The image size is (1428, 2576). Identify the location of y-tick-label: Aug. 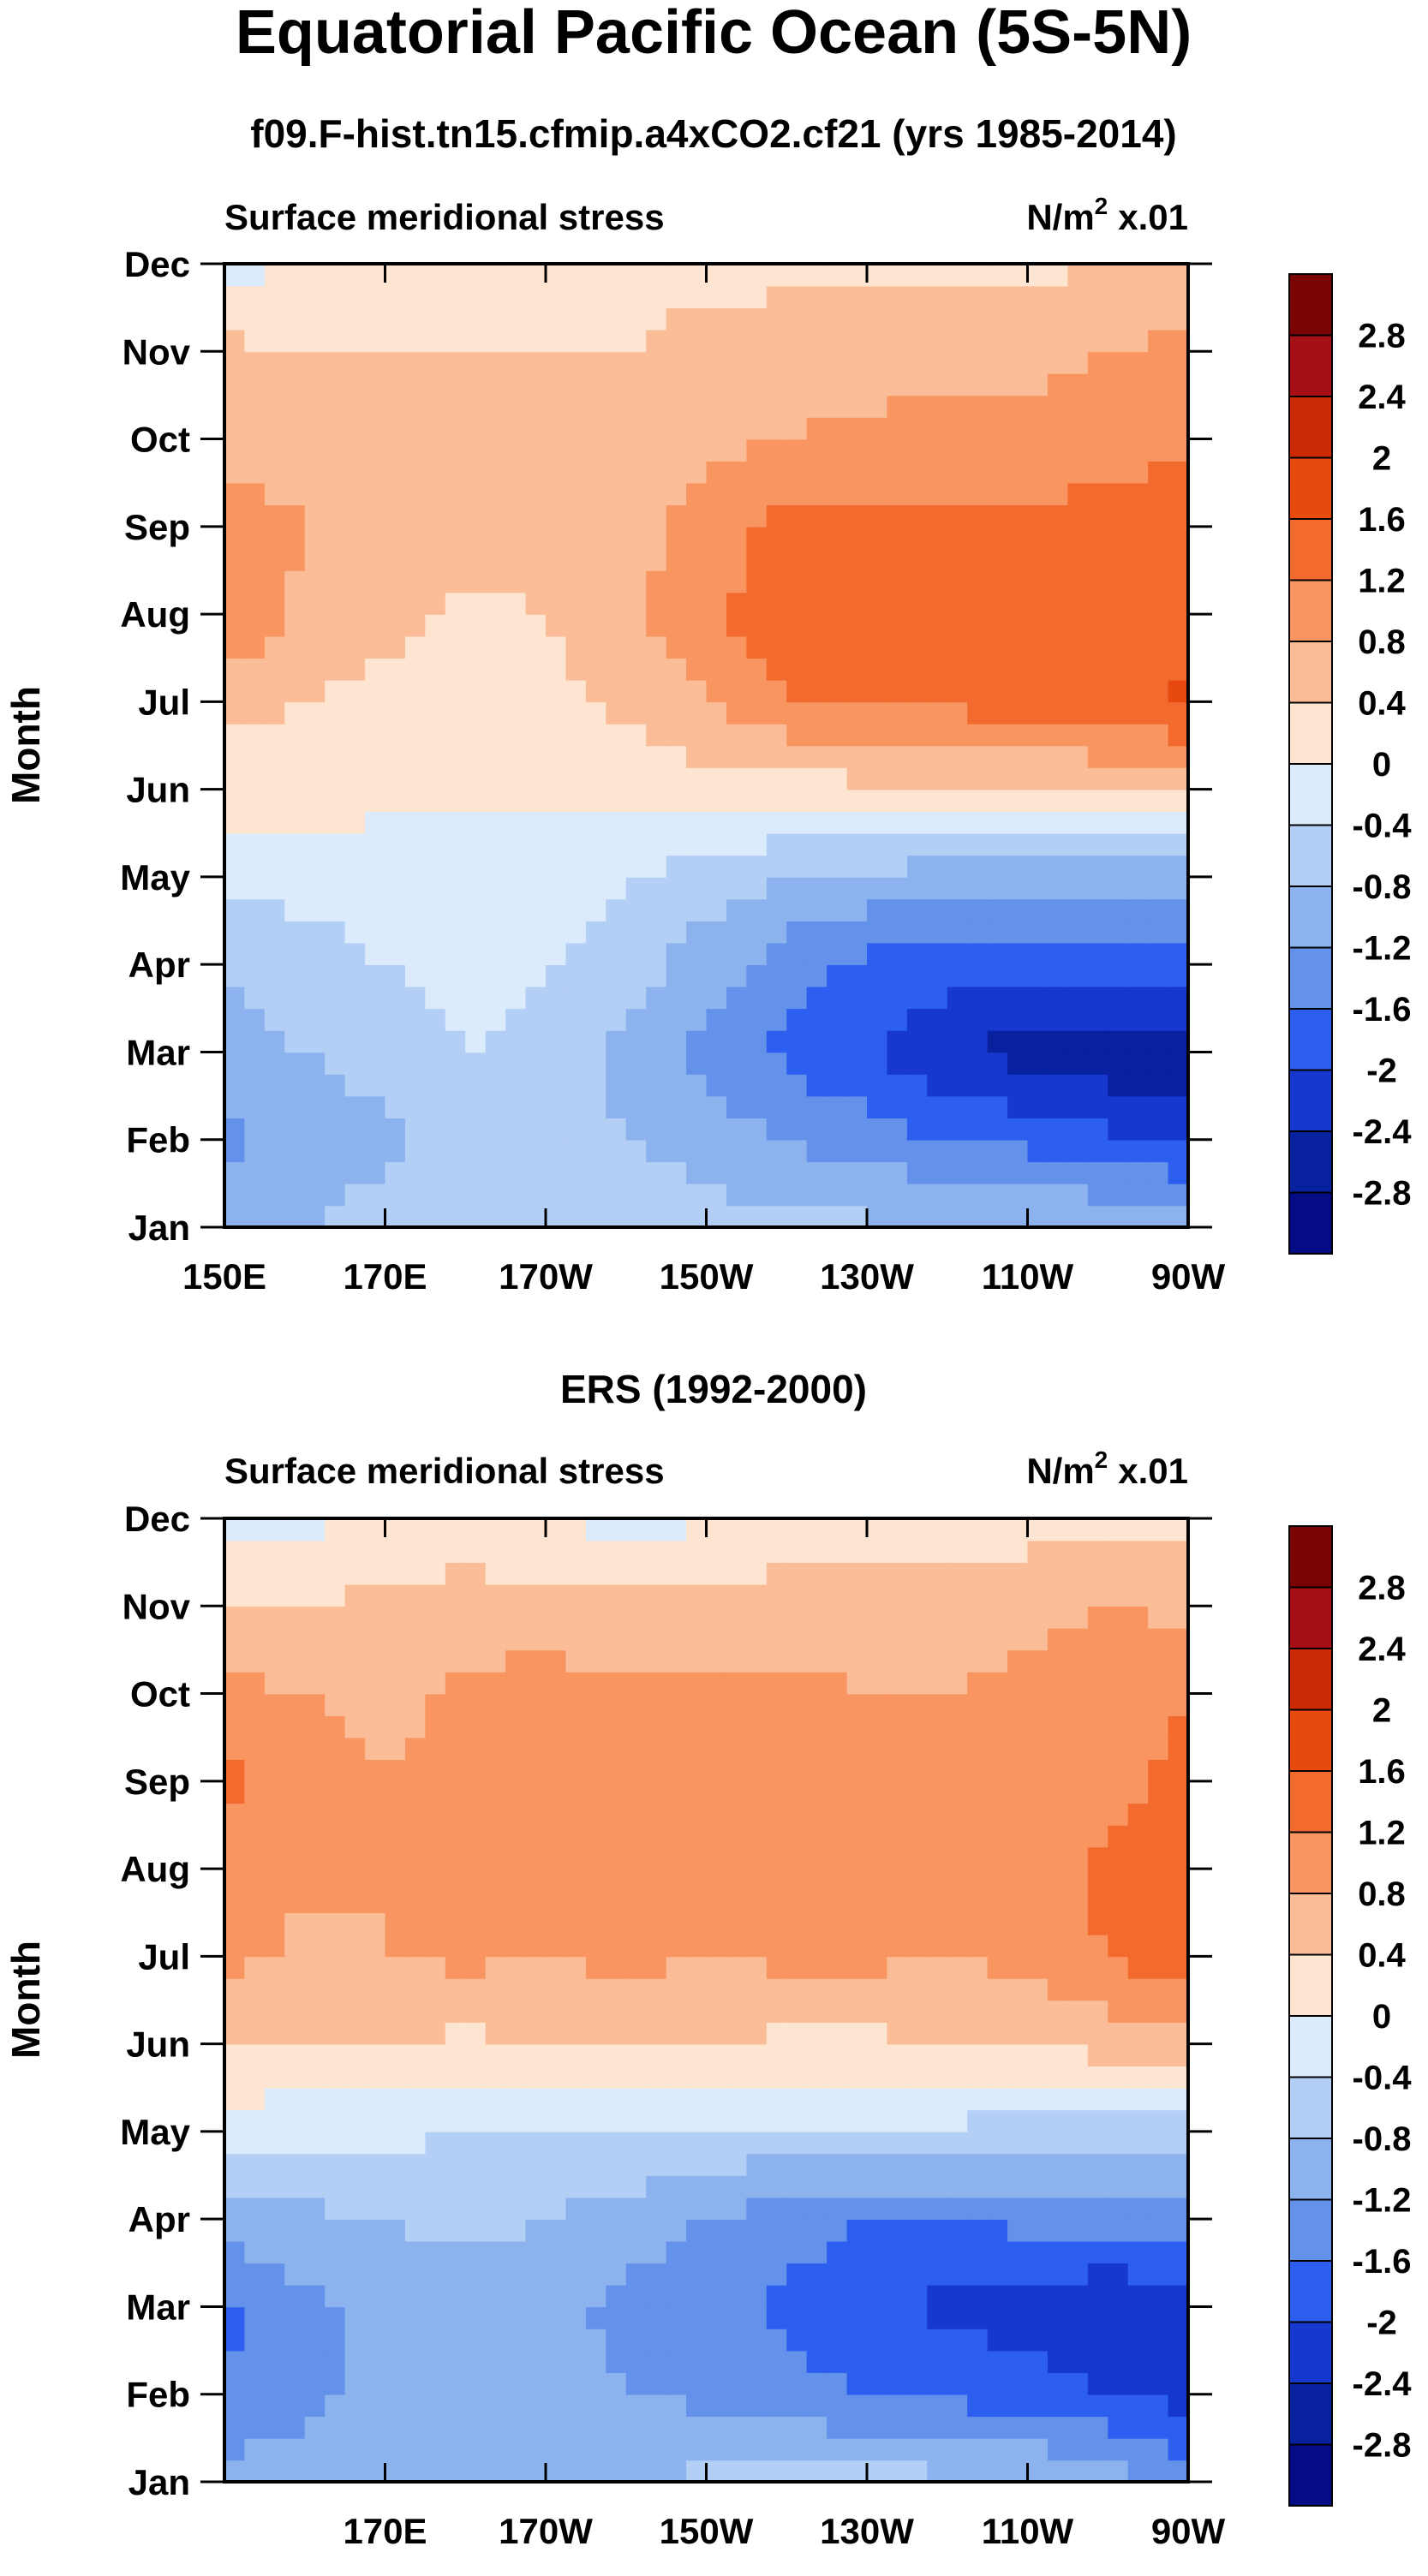
(155, 1869).